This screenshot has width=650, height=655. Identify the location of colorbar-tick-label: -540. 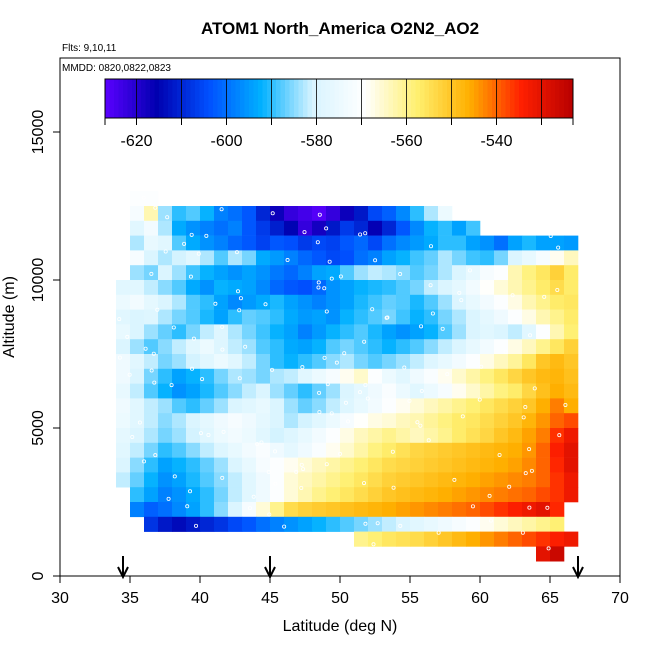
(496, 141).